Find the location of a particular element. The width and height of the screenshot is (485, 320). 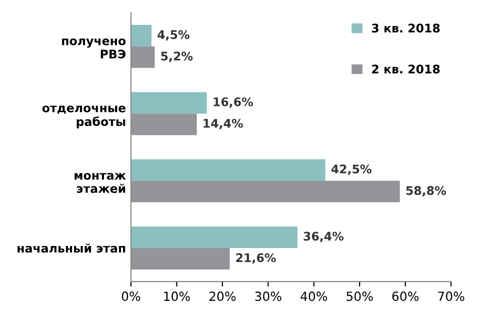

data-label: 58,8% is located at coordinates (426, 191).